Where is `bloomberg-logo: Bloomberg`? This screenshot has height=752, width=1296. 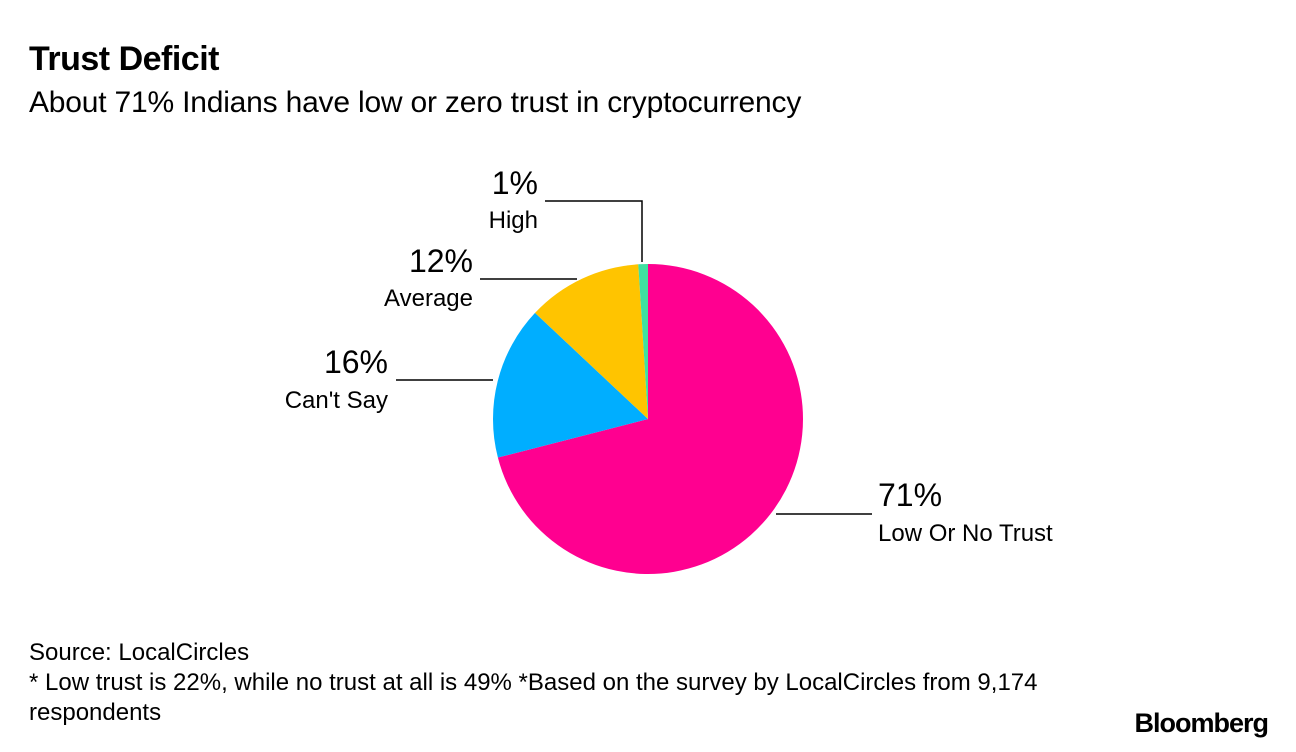
bloomberg-logo: Bloomberg is located at coordinates (1201, 723).